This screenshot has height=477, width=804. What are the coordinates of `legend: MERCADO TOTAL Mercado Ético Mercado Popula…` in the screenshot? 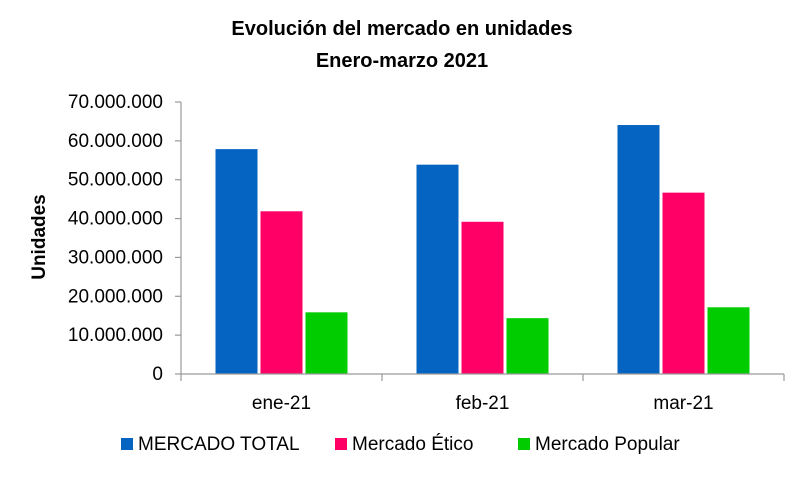 It's located at (400, 444).